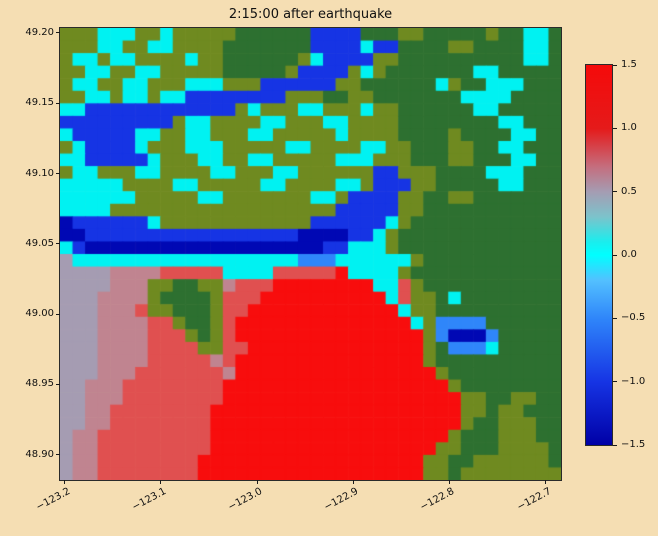  What do you see at coordinates (149, 500) in the screenshot?
I see `x-tick-label: −123.1` at bounding box center [149, 500].